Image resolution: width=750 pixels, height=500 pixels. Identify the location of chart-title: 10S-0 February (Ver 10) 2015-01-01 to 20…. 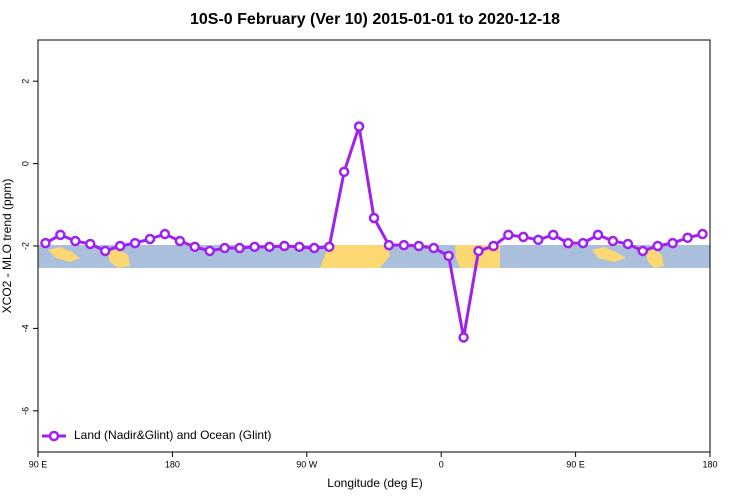
(375, 19).